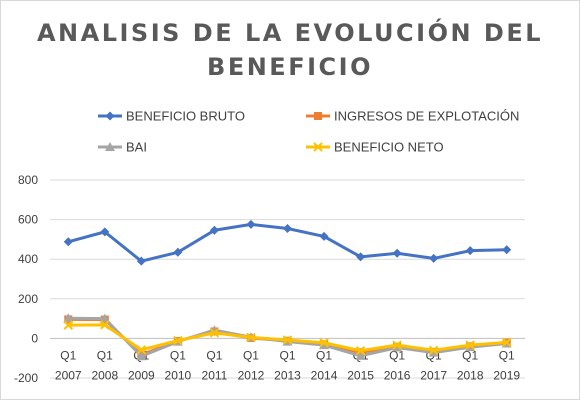 Image resolution: width=580 pixels, height=400 pixels. I want to click on legend-item: BENEFICIO BRUTO, so click(171, 116).